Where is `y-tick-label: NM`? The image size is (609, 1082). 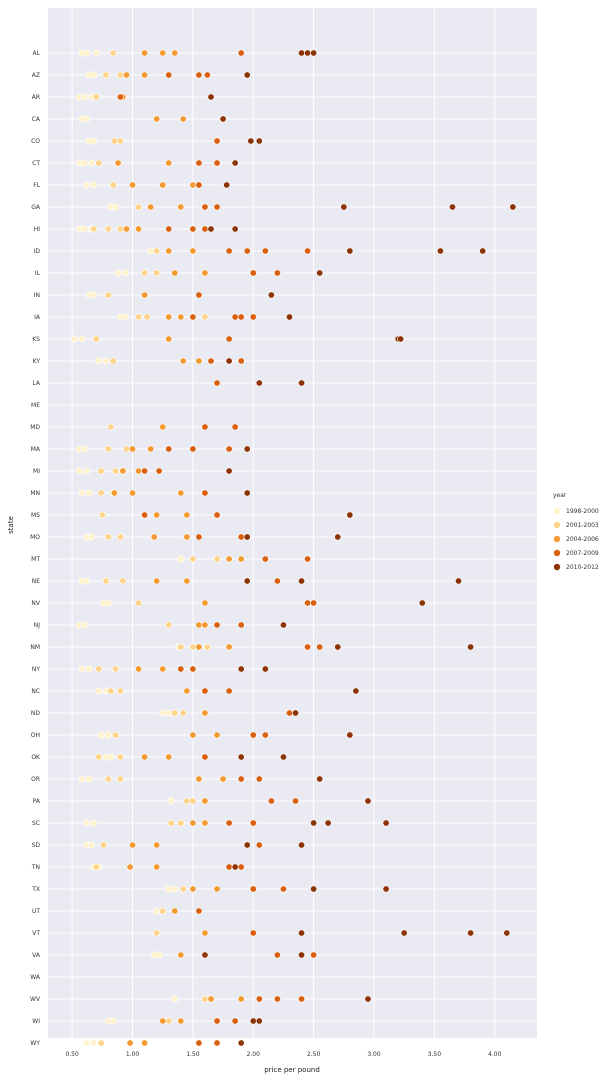 y-tick-label: NM is located at coordinates (35, 647).